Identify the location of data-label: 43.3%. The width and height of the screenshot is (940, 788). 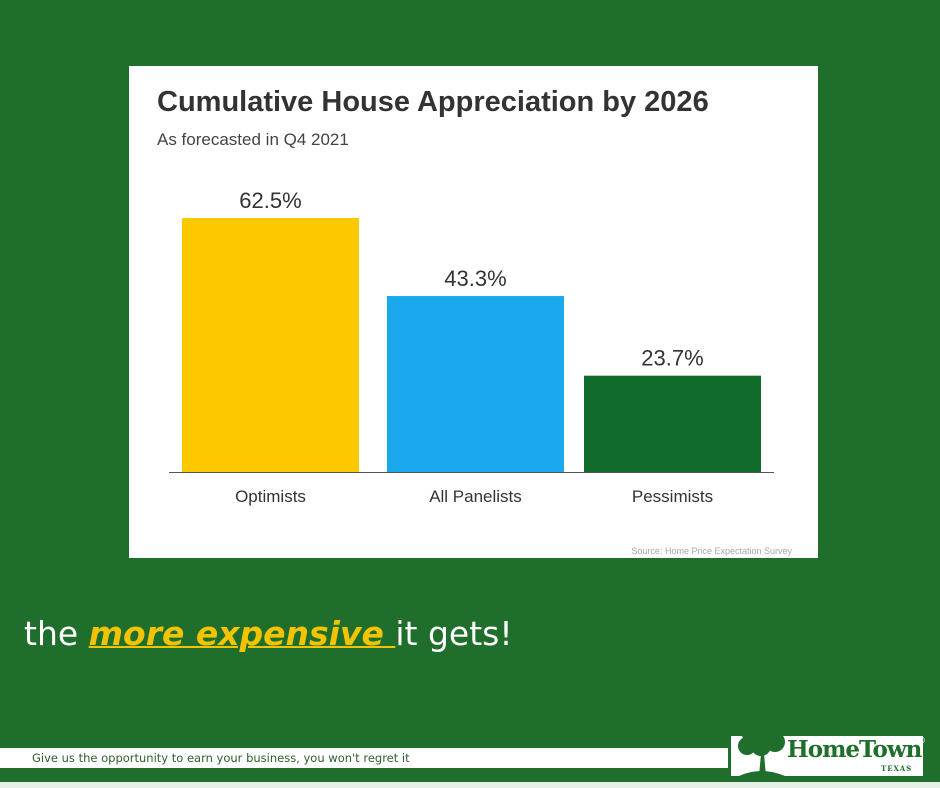
(475, 278).